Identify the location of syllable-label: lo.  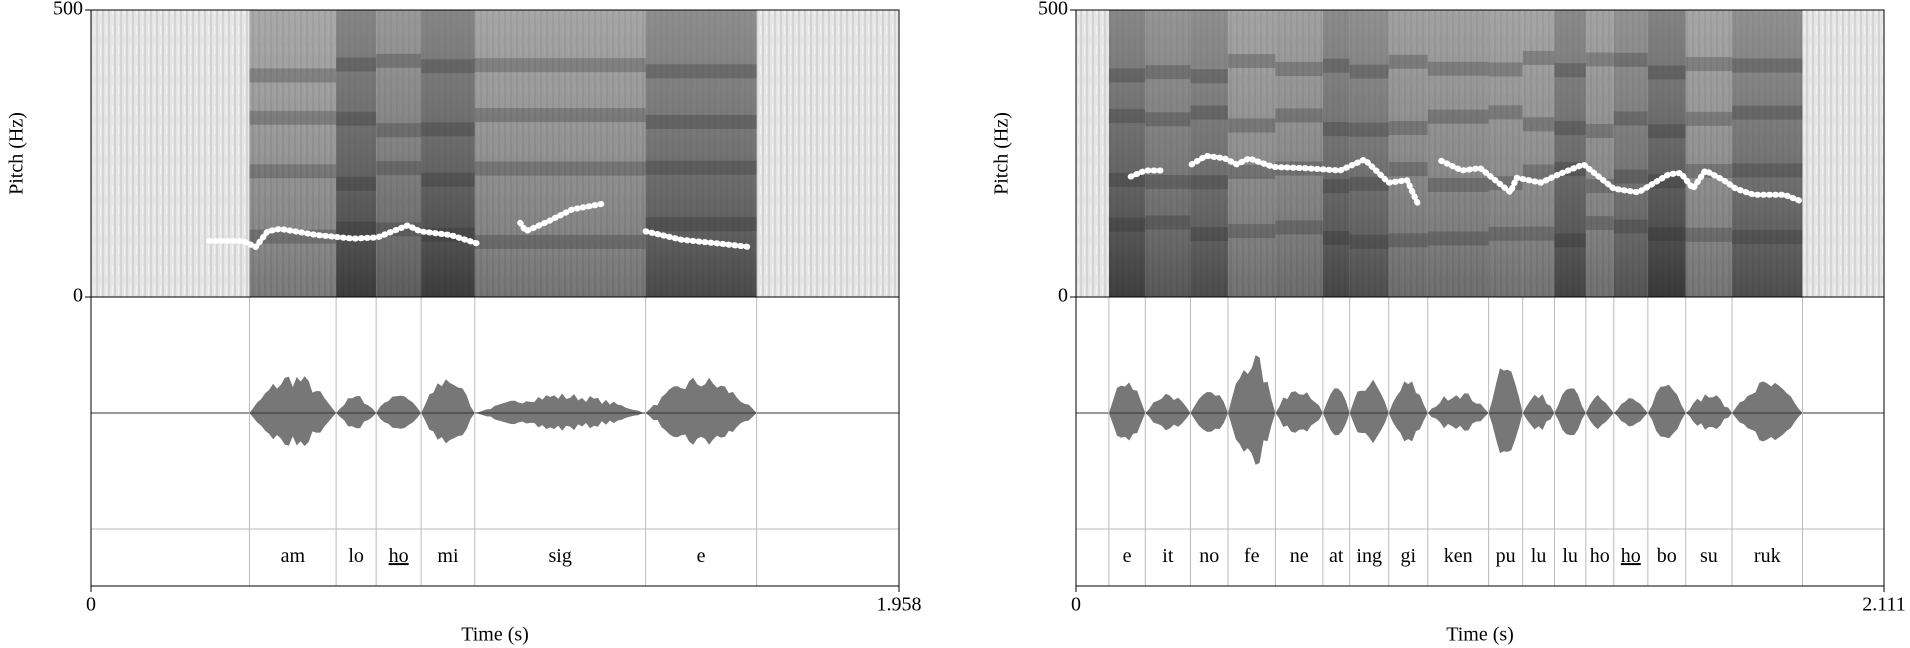
(356, 556).